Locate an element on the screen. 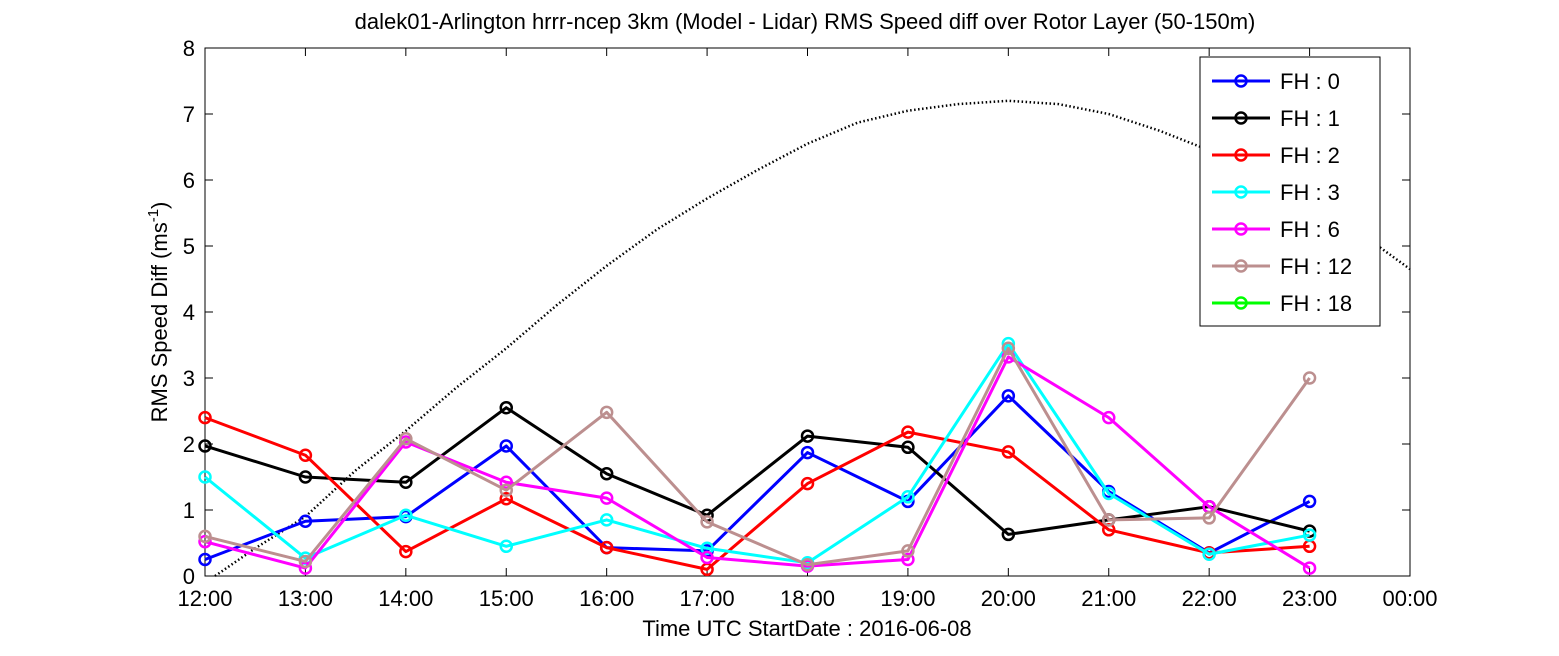 The width and height of the screenshot is (1559, 656). legend-item: FH : 3 is located at coordinates (1276, 192).